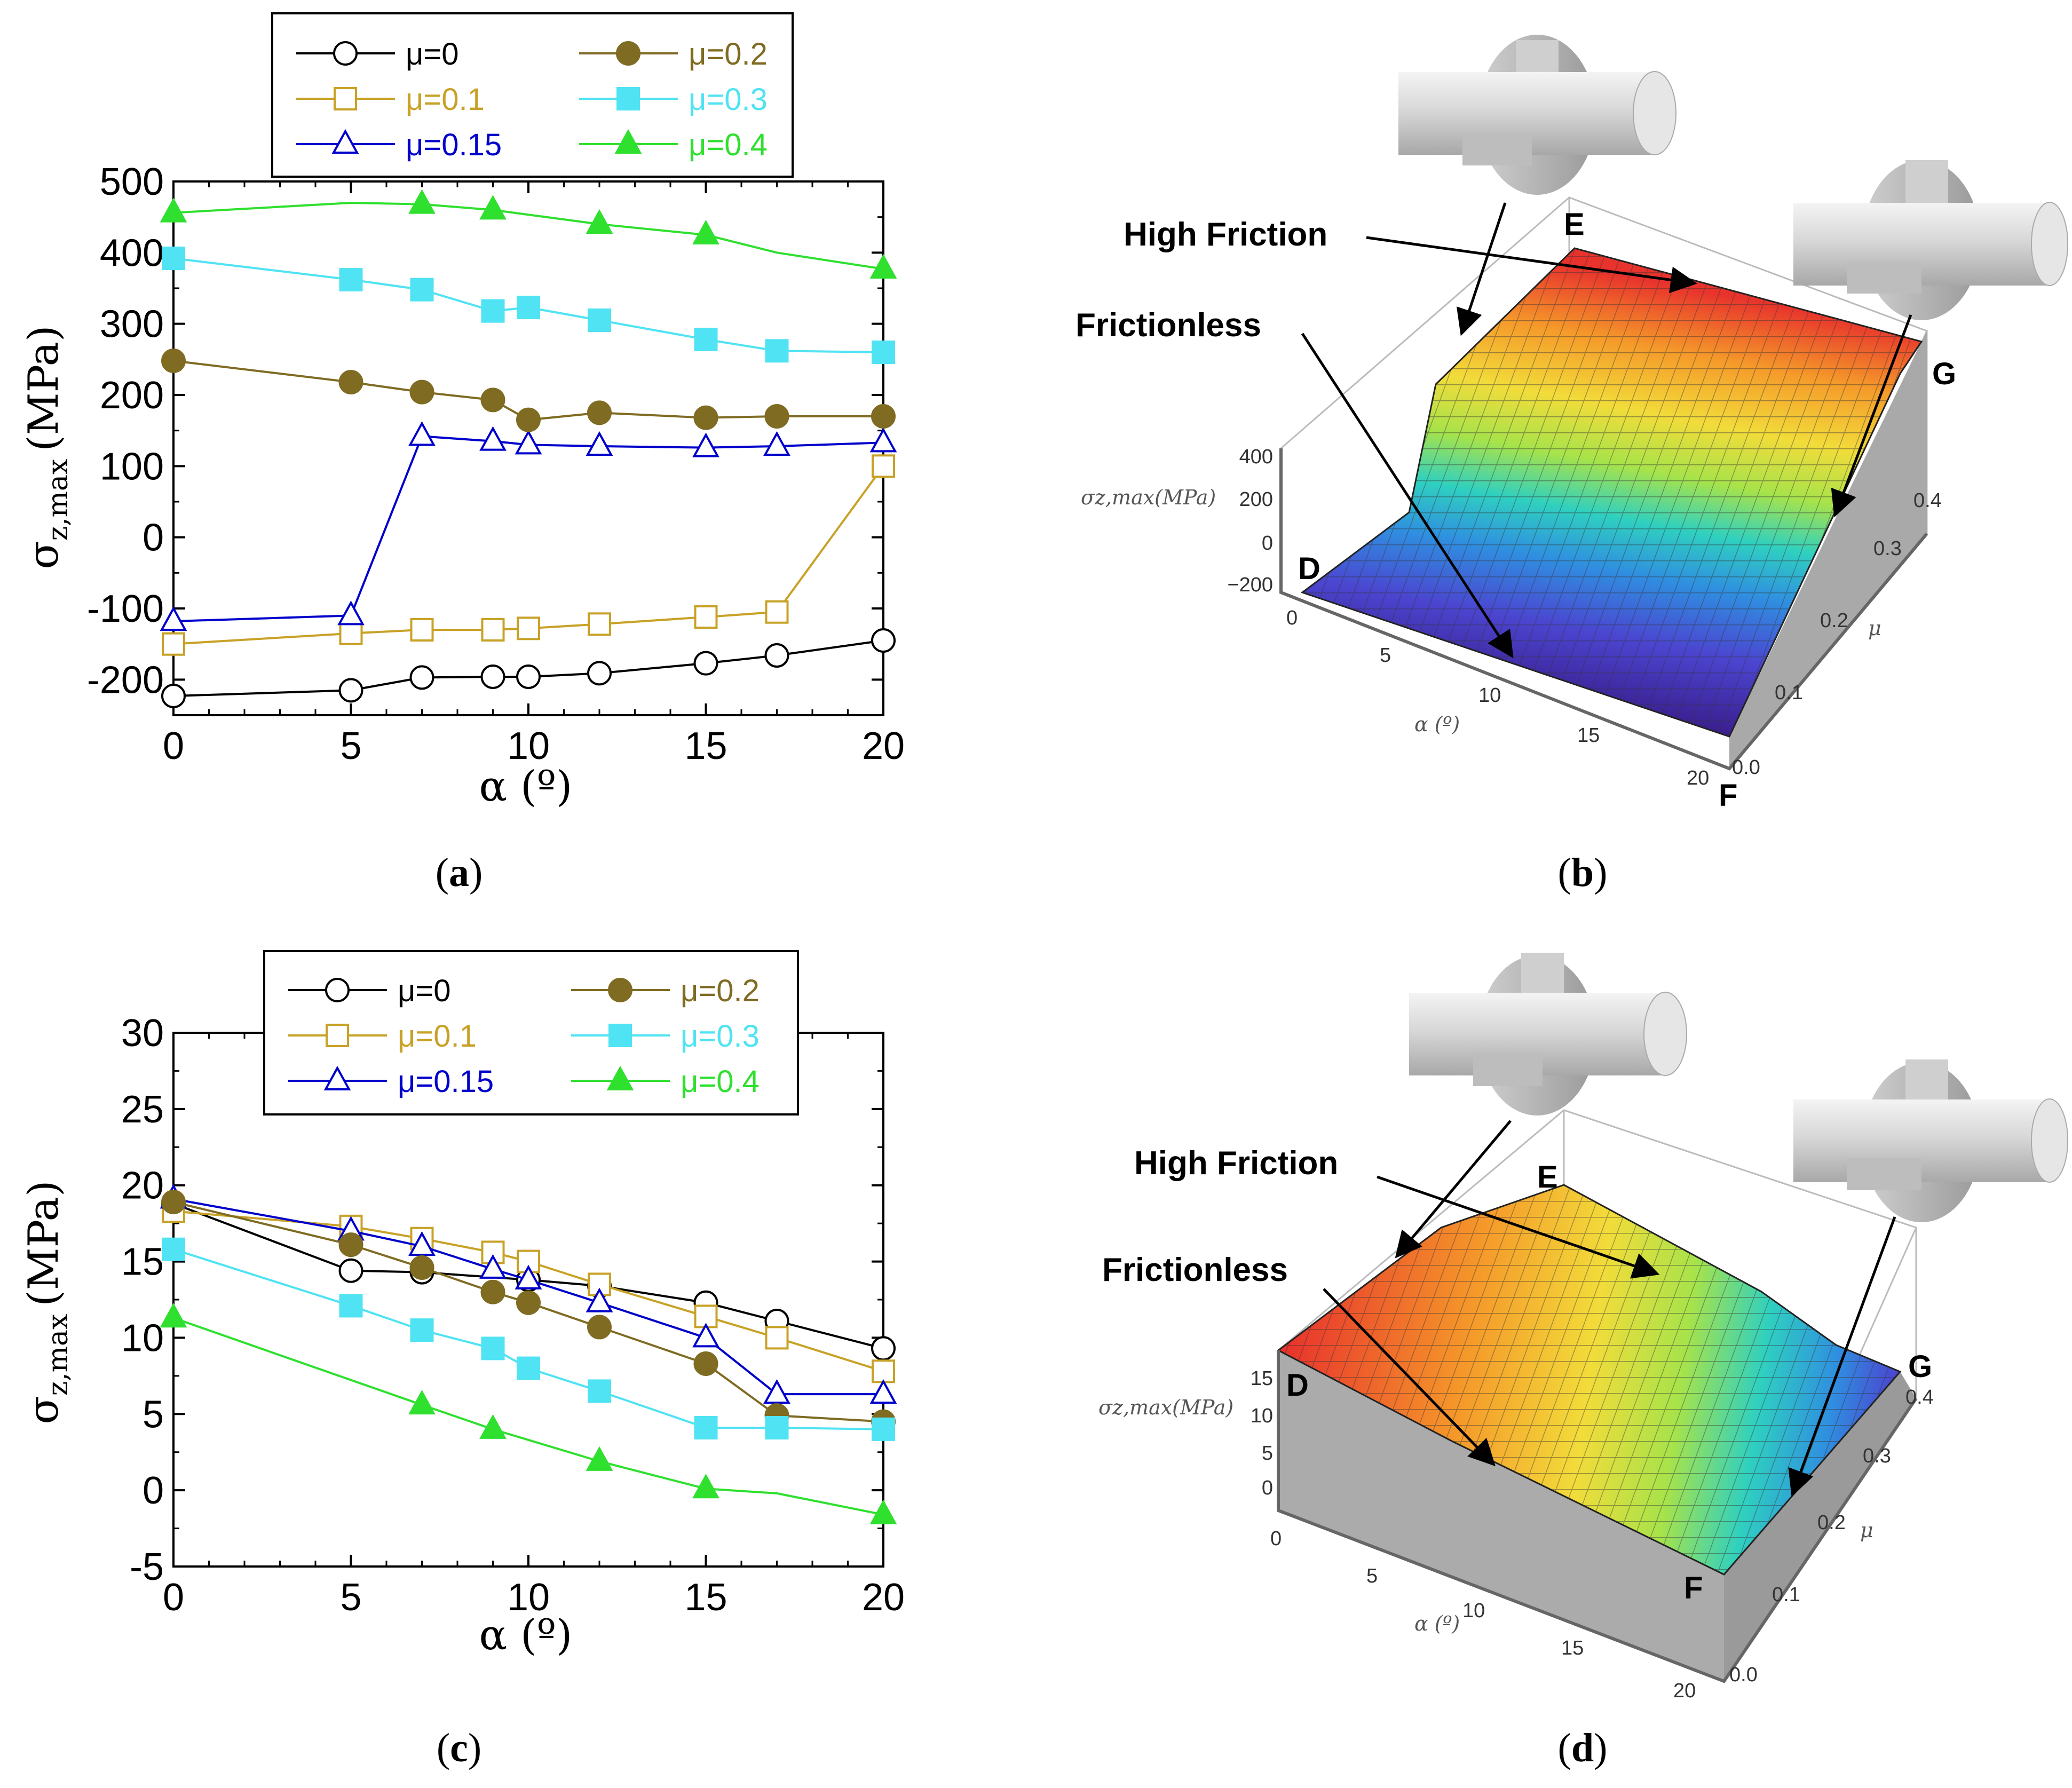  Describe the element at coordinates (1548, 1034) in the screenshot. I see `cylinder-illustration-left-d` at that location.